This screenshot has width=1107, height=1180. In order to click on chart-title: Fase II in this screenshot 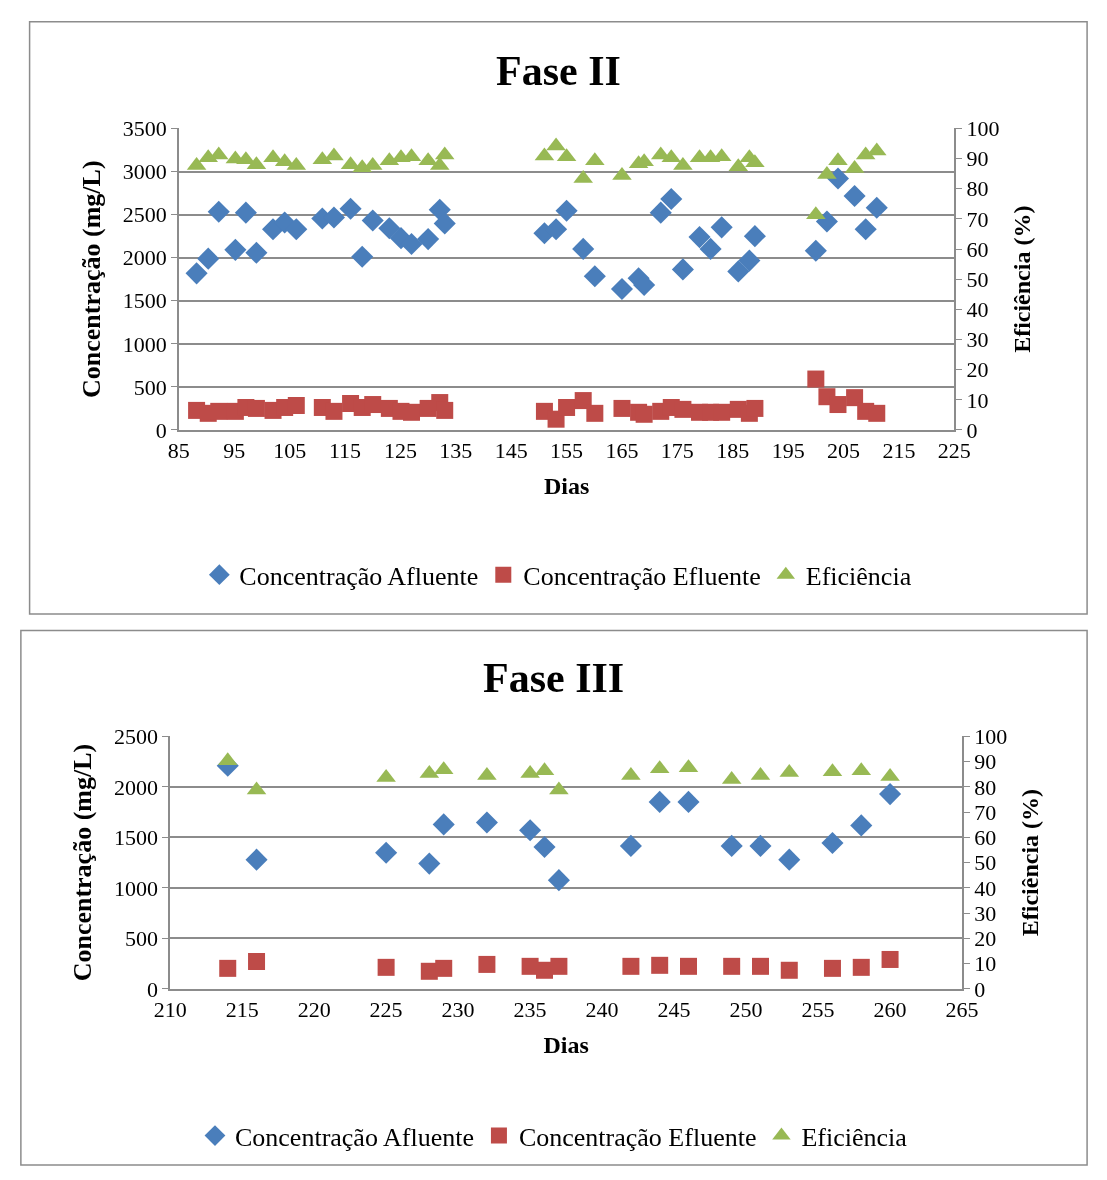, I will do `click(558, 71)`.